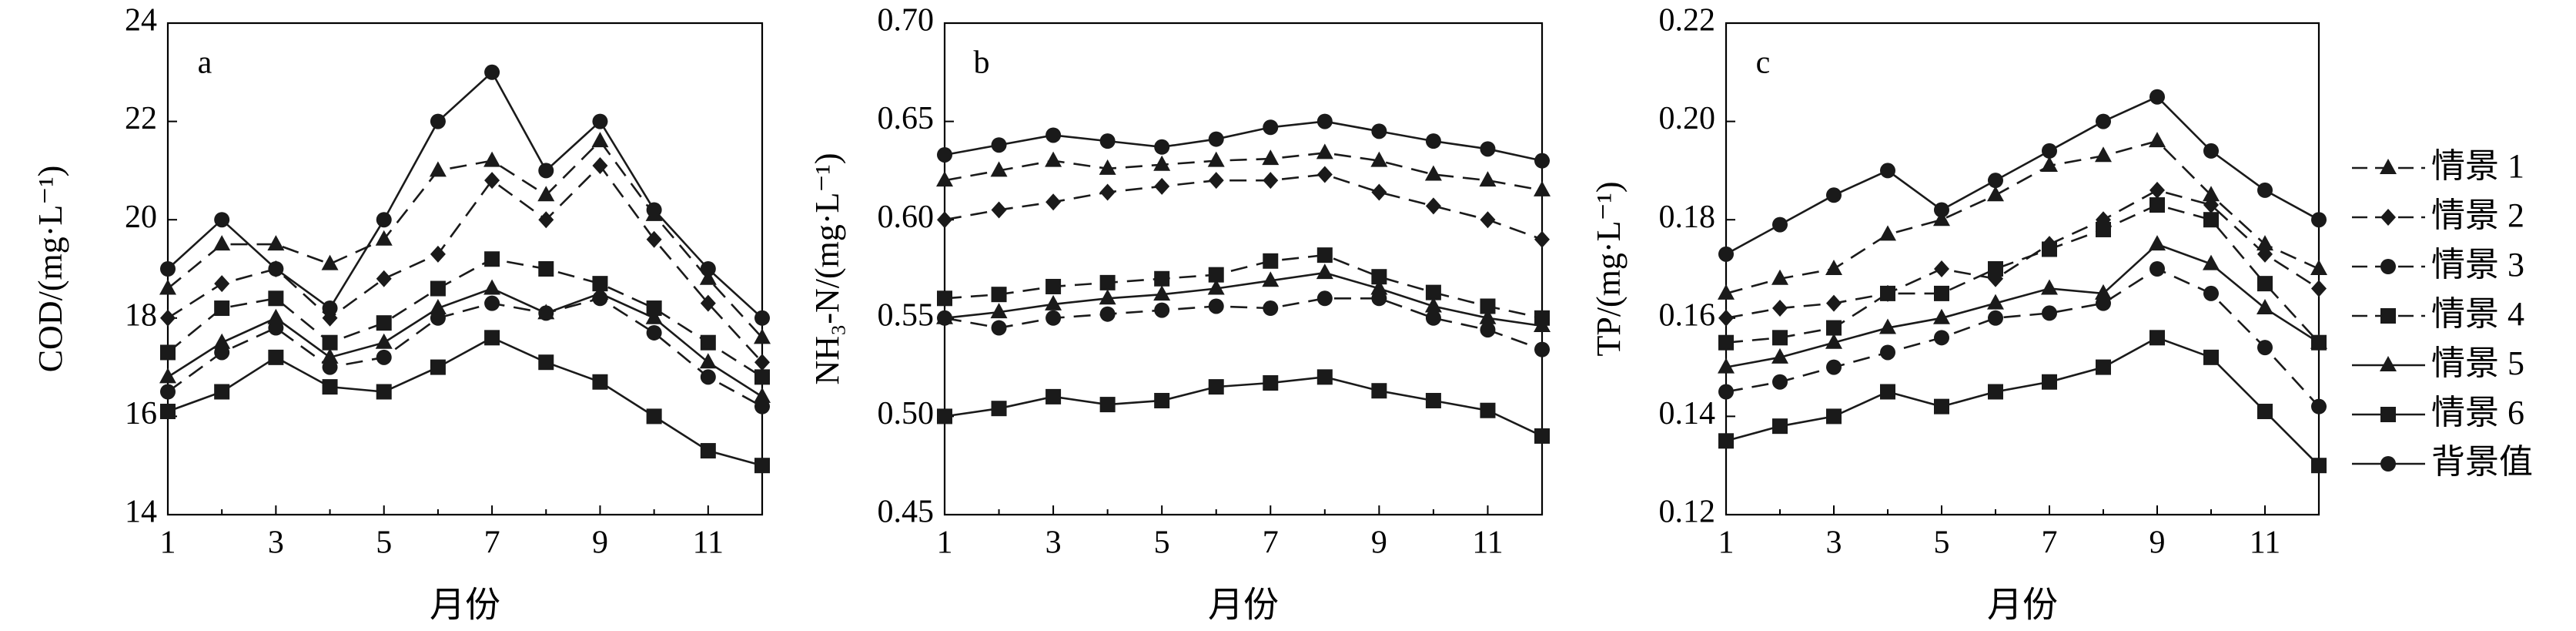  I want to click on x-axis-label: 月份, so click(2023, 605).